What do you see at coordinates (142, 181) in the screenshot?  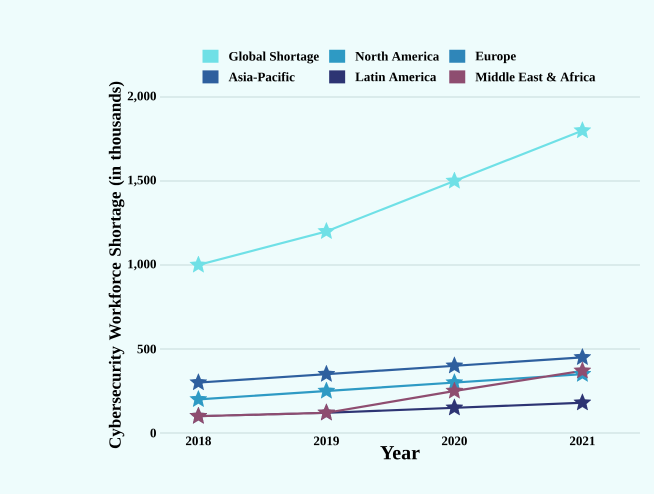 I see `y-tick-label: 1,500` at bounding box center [142, 181].